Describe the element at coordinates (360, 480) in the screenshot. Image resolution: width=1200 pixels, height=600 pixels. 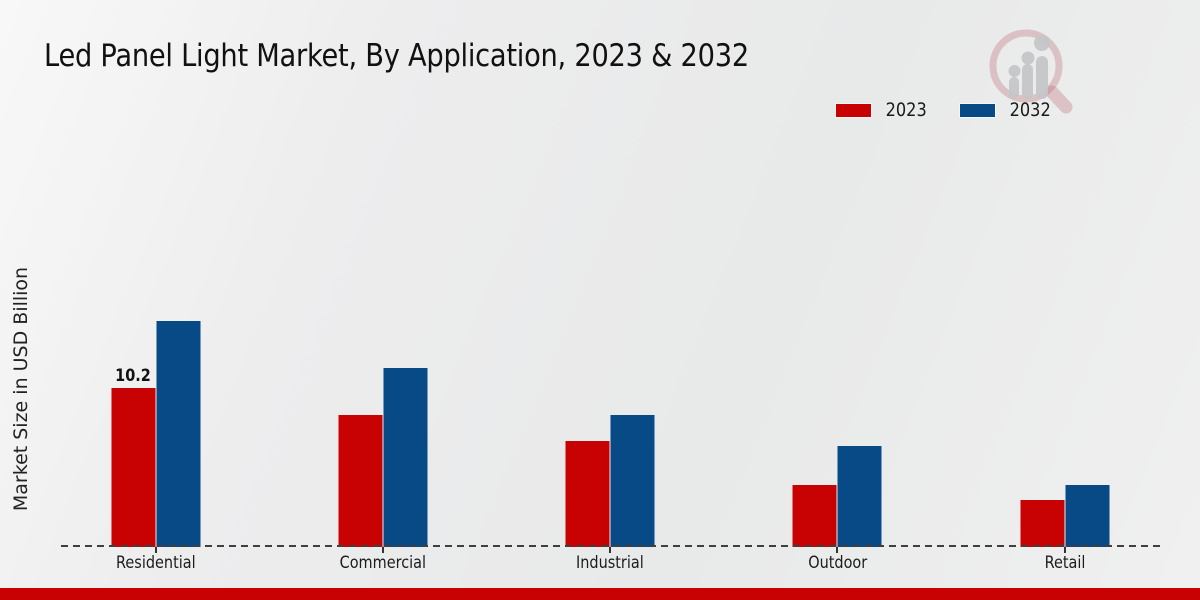
I see `bar-2023-commercial` at that location.